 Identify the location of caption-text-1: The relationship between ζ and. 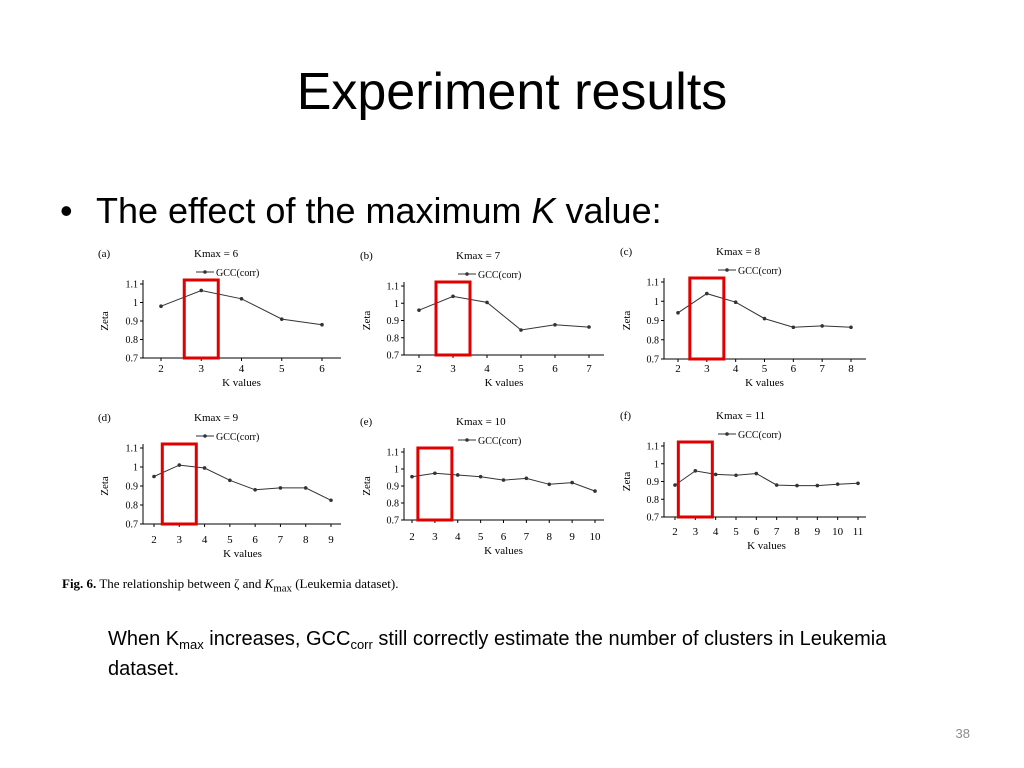
(180, 583).